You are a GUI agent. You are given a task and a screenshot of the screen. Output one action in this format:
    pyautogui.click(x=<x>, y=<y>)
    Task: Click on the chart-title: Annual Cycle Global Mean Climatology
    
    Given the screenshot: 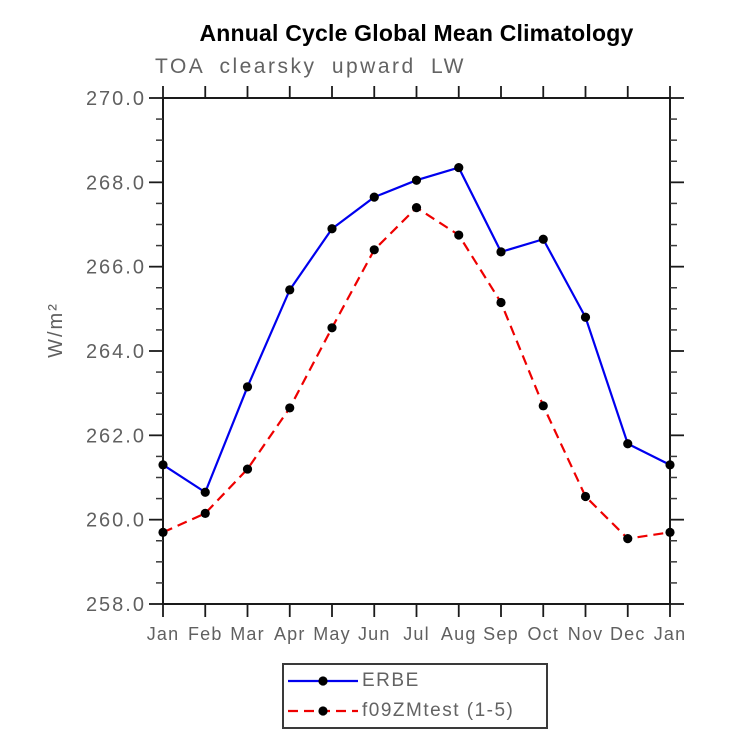 What is the action you would take?
    pyautogui.click(x=416, y=33)
    